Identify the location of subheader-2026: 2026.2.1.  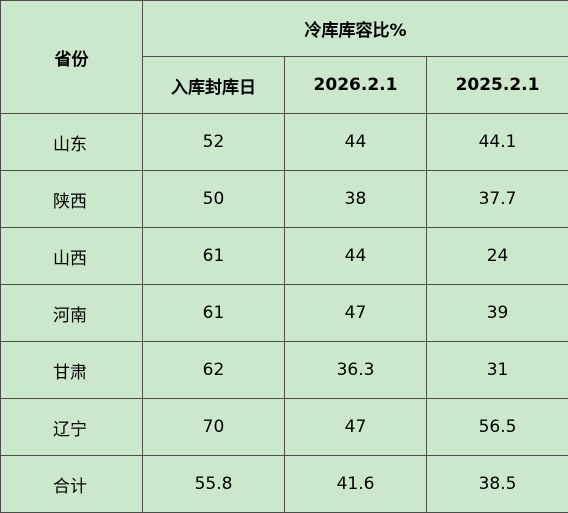
(356, 85).